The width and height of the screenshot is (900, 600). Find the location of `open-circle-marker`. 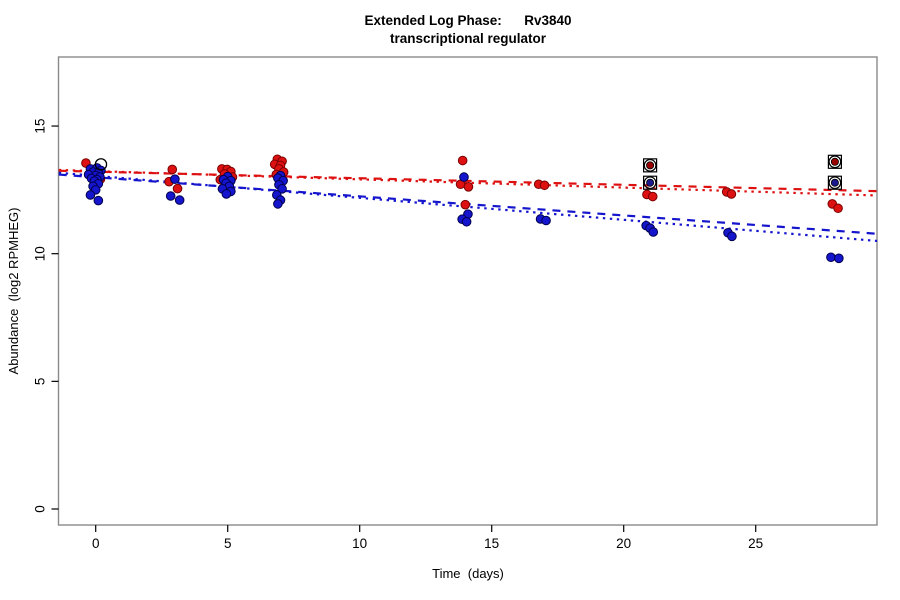

open-circle-marker is located at coordinates (101, 164).